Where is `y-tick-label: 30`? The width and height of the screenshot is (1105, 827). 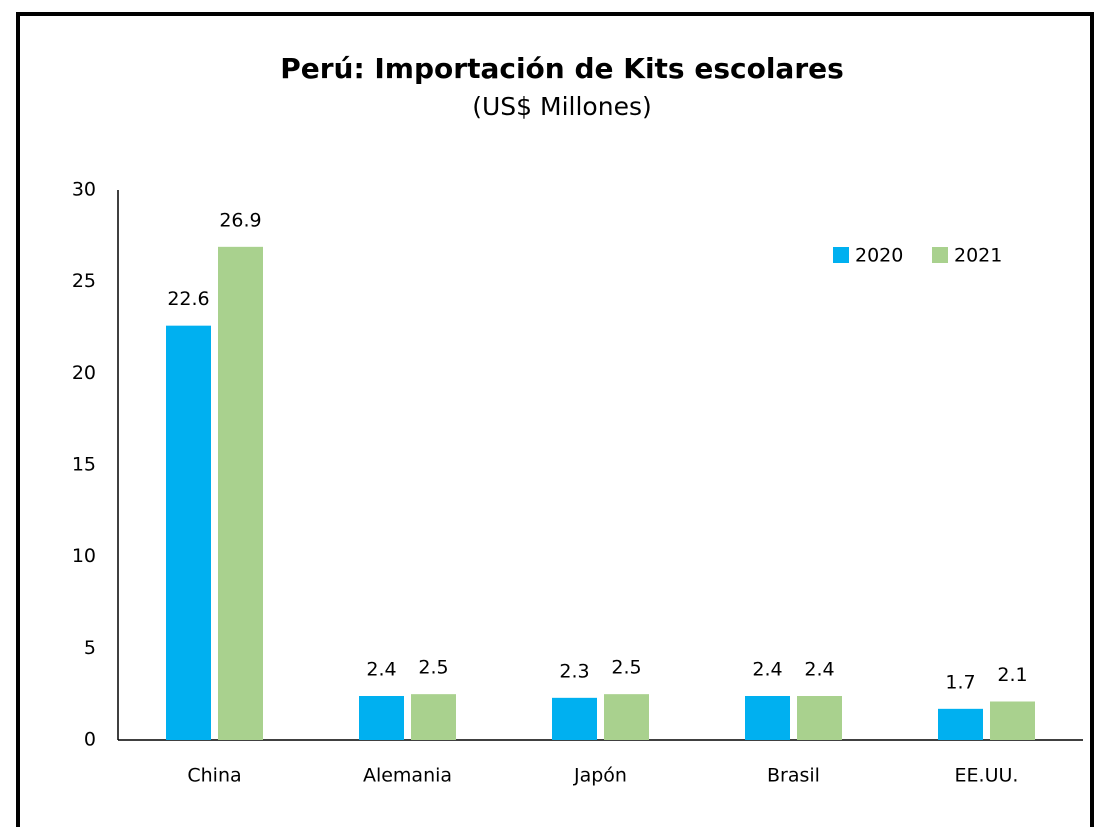 y-tick-label: 30 is located at coordinates (84, 190).